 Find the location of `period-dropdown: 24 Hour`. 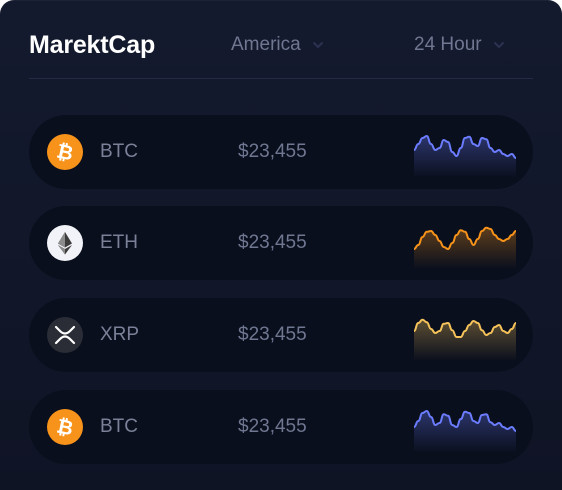

period-dropdown: 24 Hour is located at coordinates (460, 45).